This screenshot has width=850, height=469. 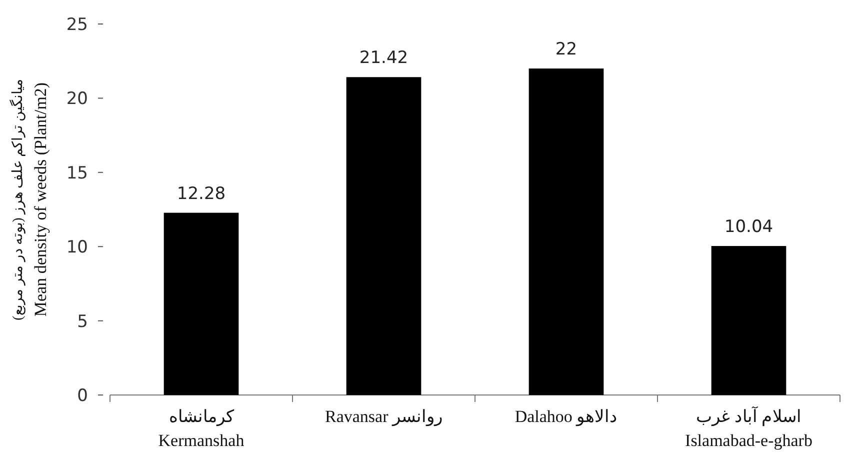 I want to click on y-tick-label: 0, so click(x=82, y=396).